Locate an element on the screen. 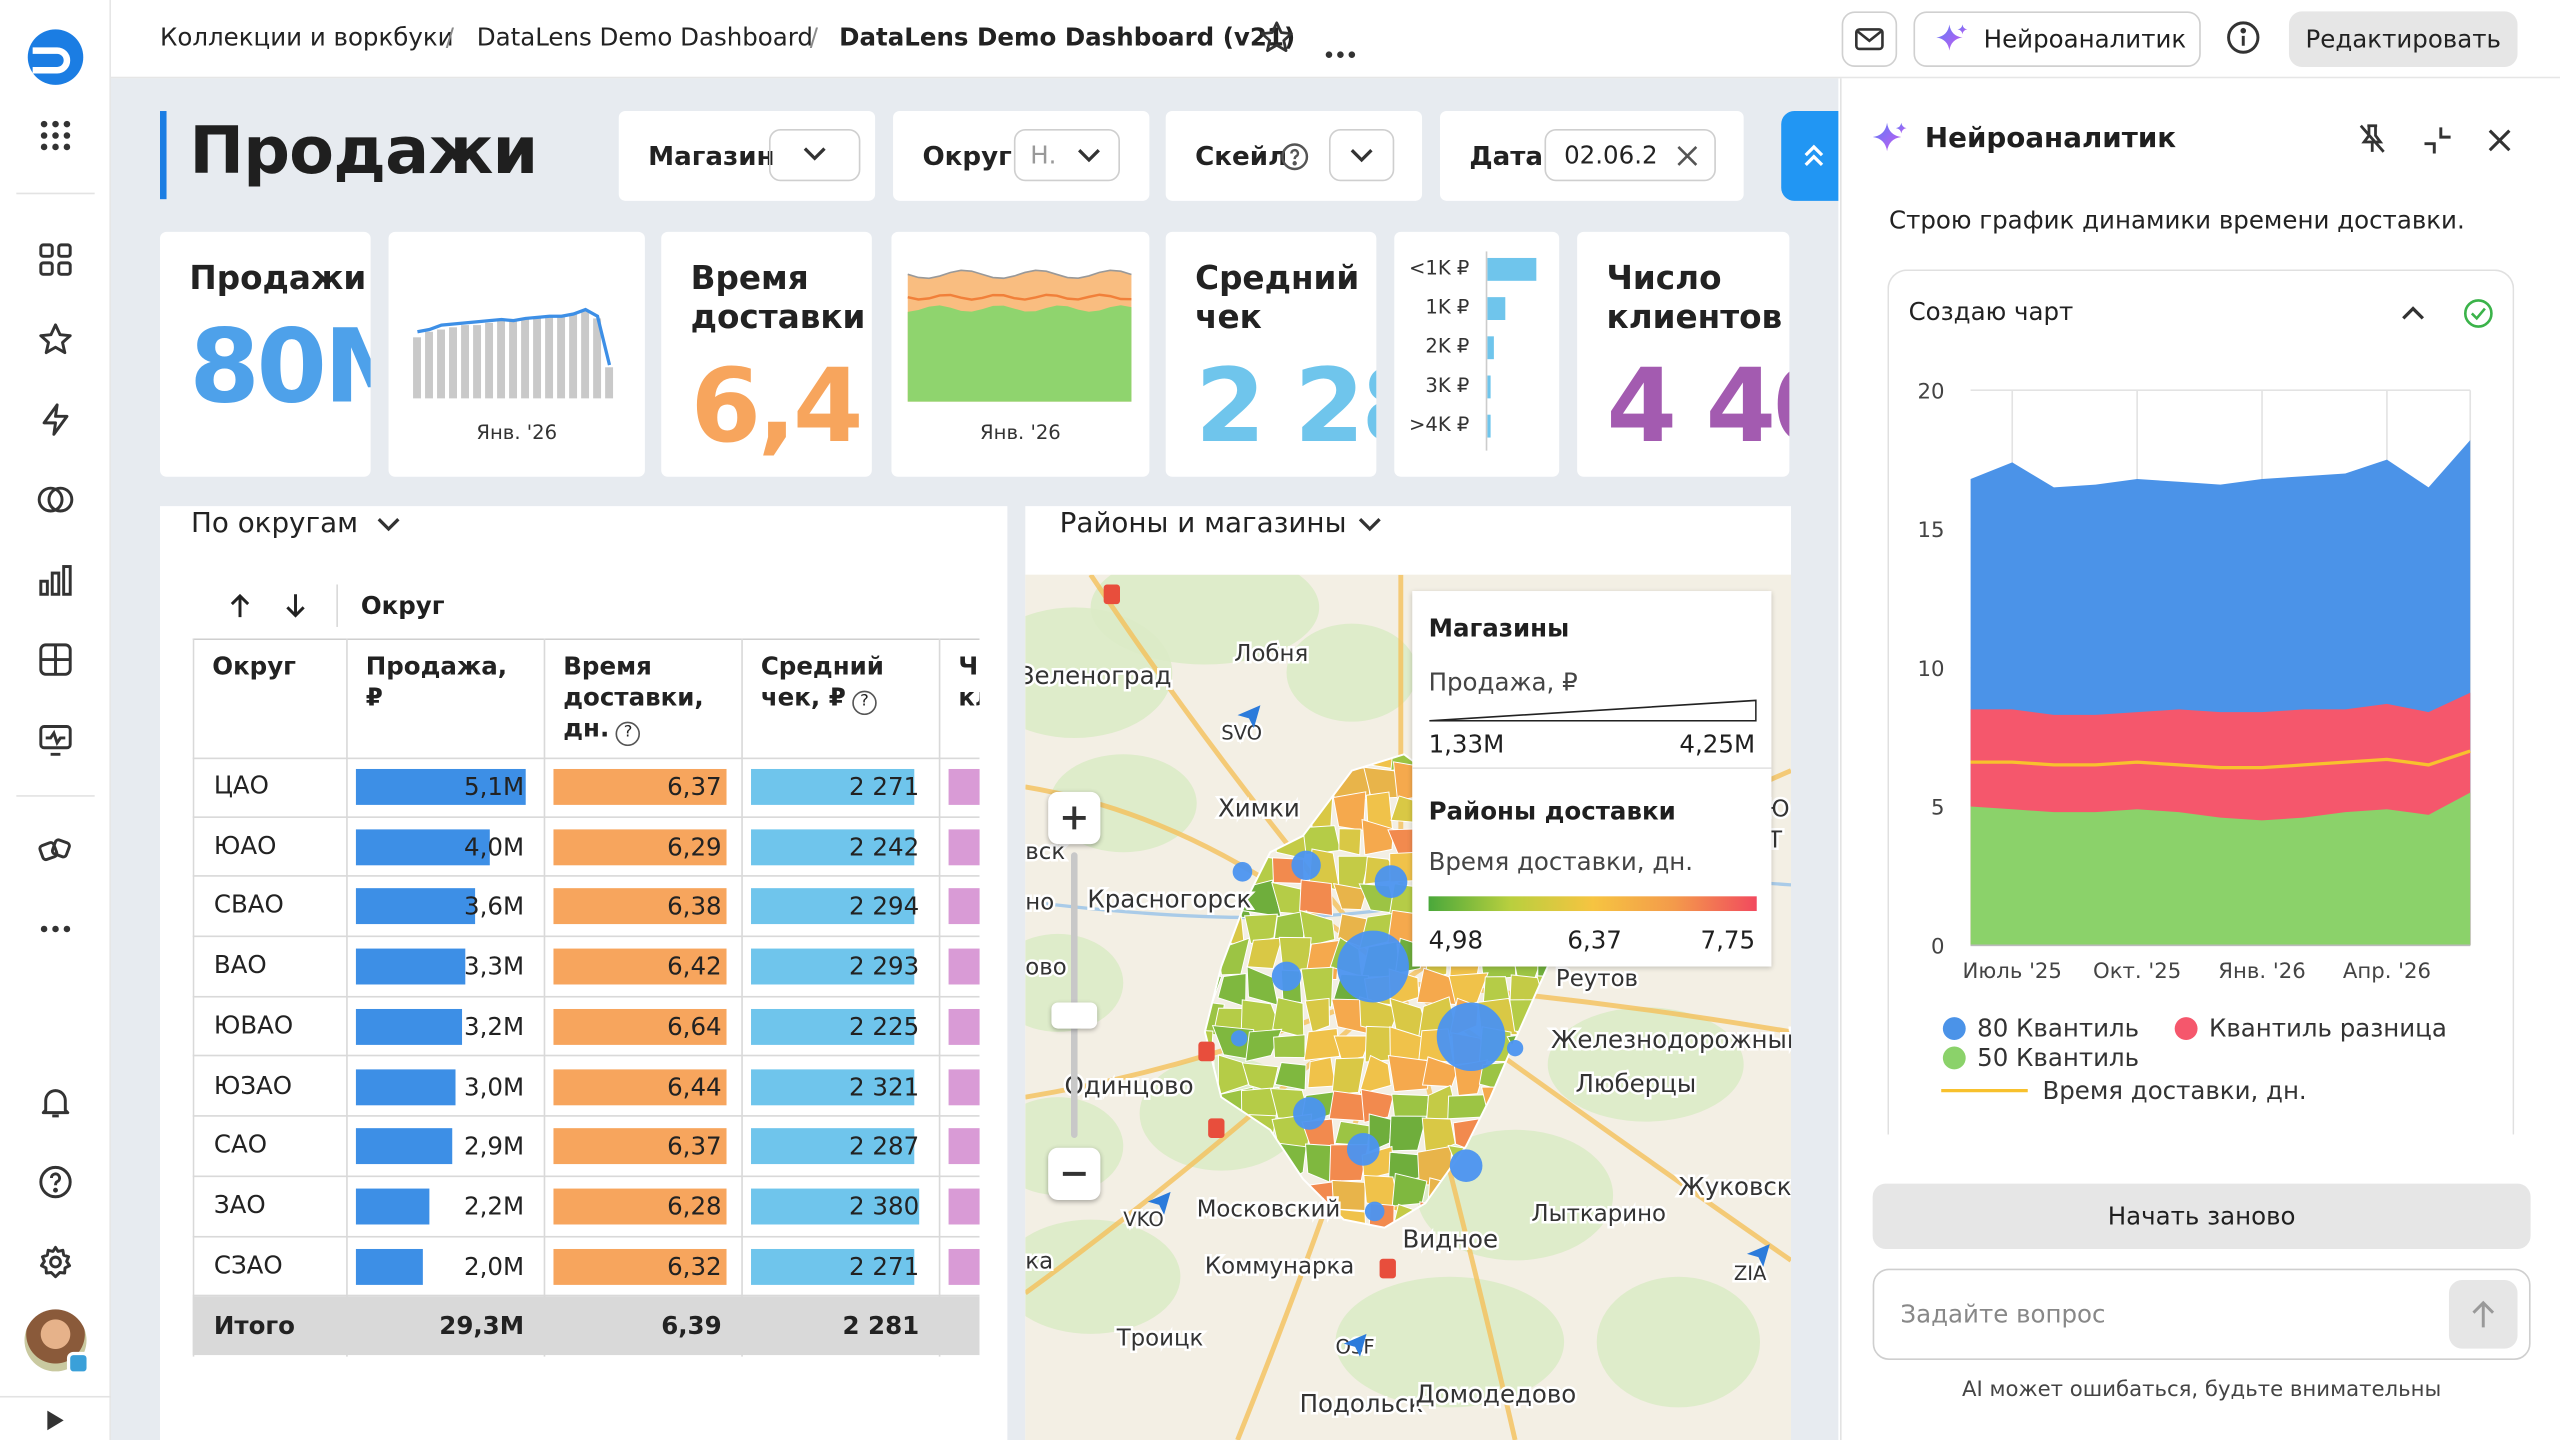 This screenshot has width=2560, height=1440. expand-rail-icon is located at coordinates (56, 1422).